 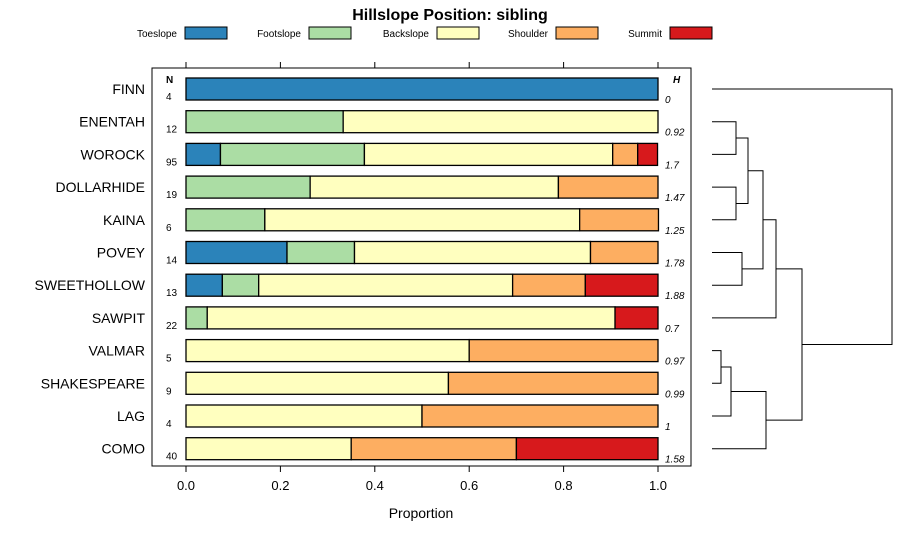 I want to click on category-label: LAG, so click(x=131, y=416).